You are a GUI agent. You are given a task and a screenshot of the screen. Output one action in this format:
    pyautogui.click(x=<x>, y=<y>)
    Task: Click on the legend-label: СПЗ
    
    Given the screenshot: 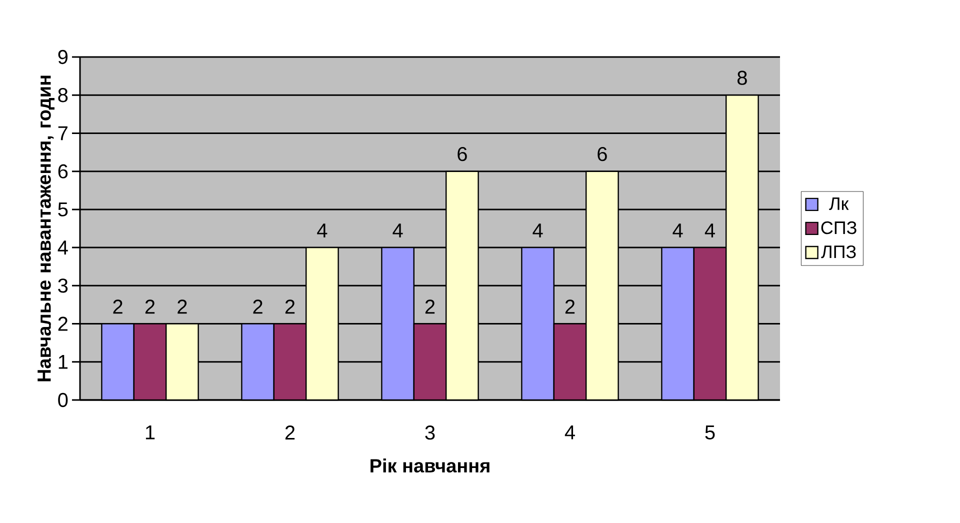 What is the action you would take?
    pyautogui.click(x=838, y=227)
    